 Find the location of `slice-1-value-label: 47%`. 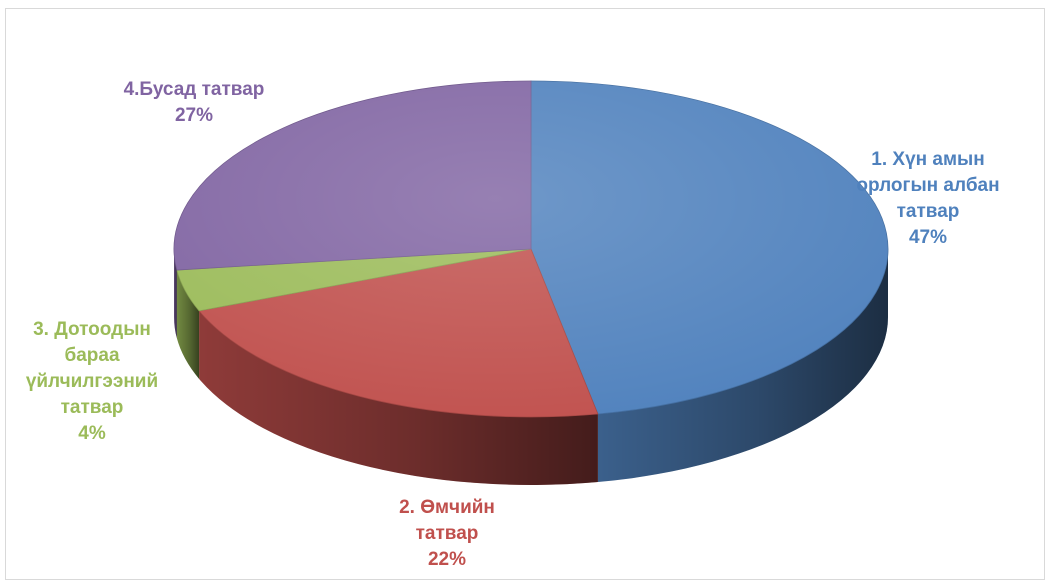

slice-1-value-label: 47% is located at coordinates (928, 237).